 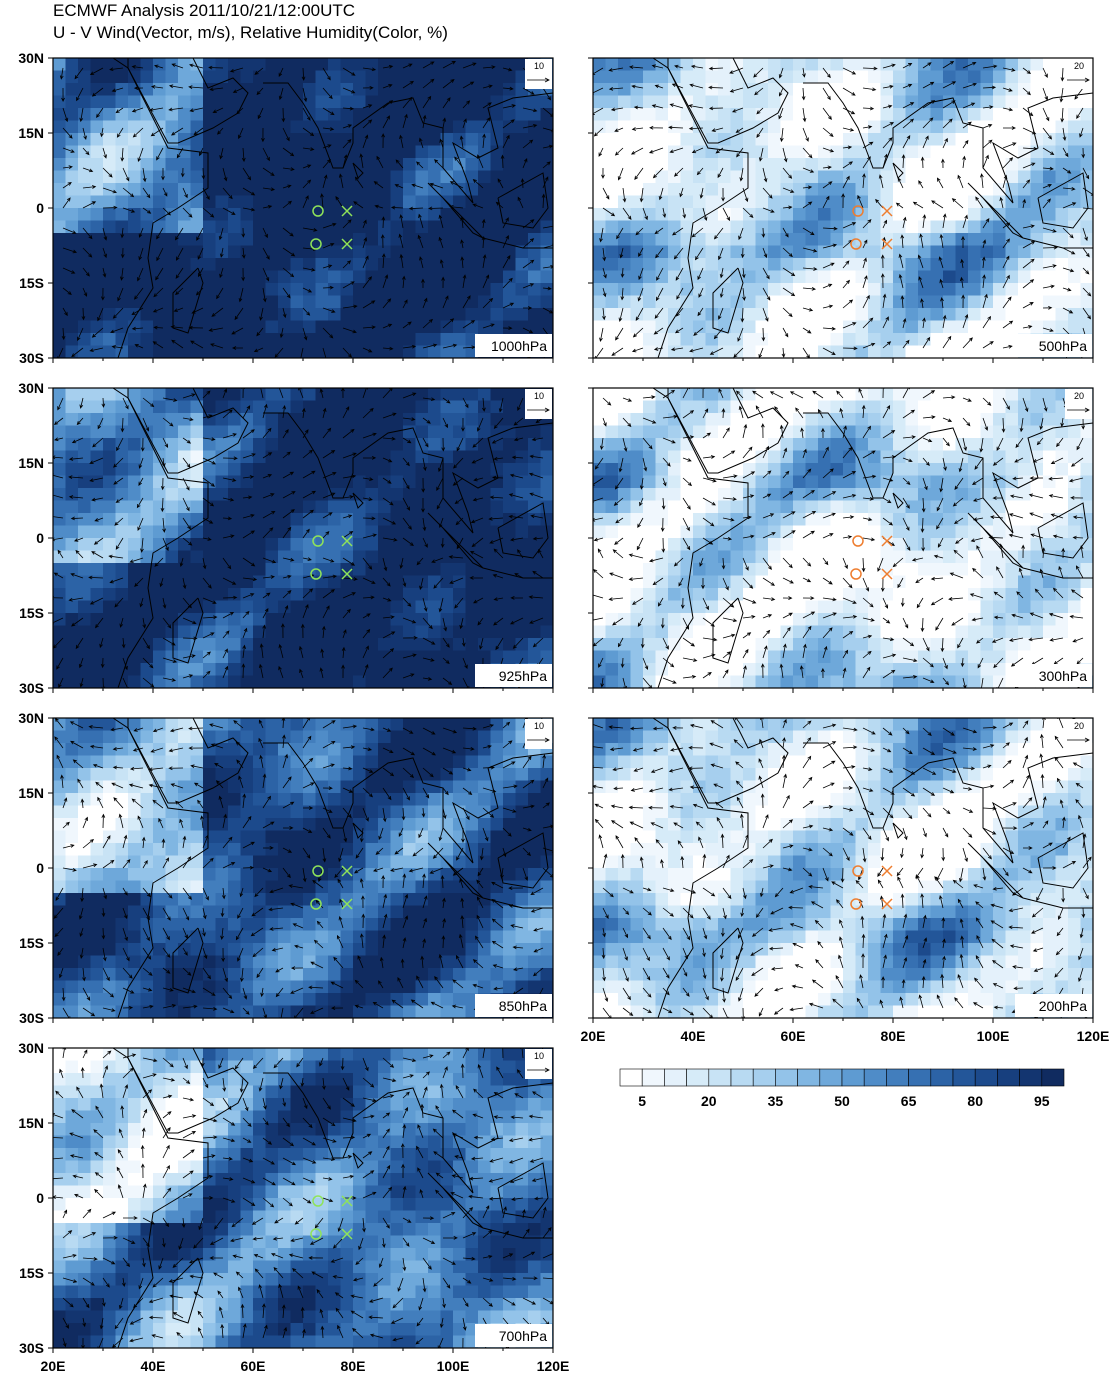 What do you see at coordinates (303, 208) in the screenshot?
I see `panel-content` at bounding box center [303, 208].